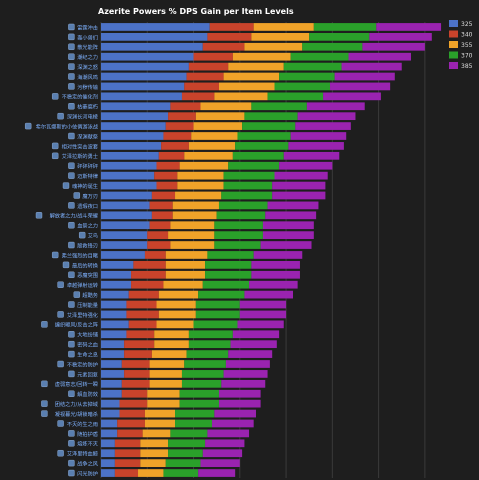 The height and width of the screenshot is (480, 479). What do you see at coordinates (87, 275) in the screenshot?
I see `category-label: 恶魔突围` at bounding box center [87, 275].